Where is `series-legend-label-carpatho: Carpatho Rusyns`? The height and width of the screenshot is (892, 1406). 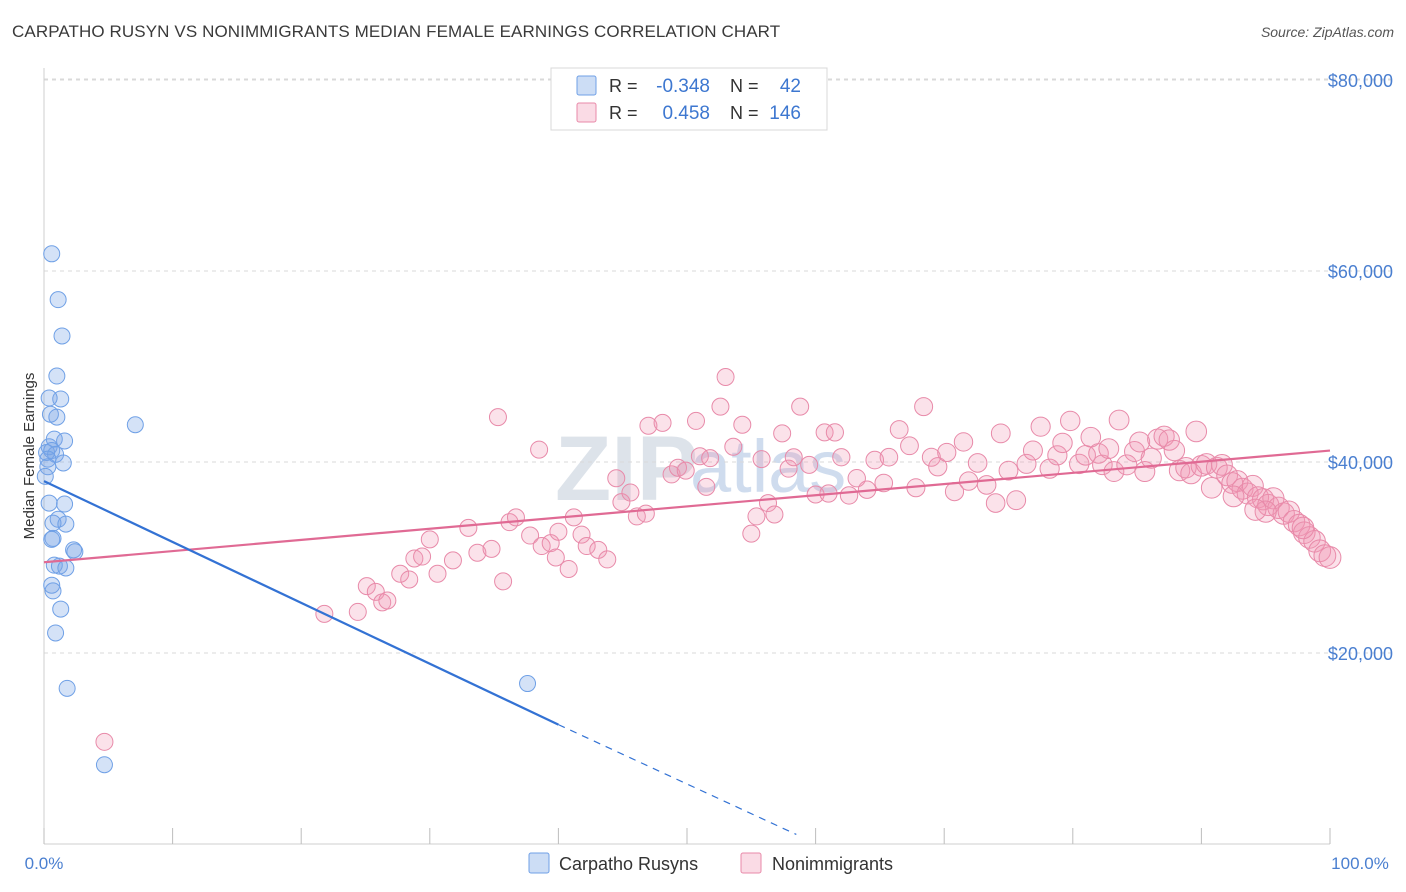 series-legend-label-carpatho: Carpatho Rusyns is located at coordinates (628, 864).